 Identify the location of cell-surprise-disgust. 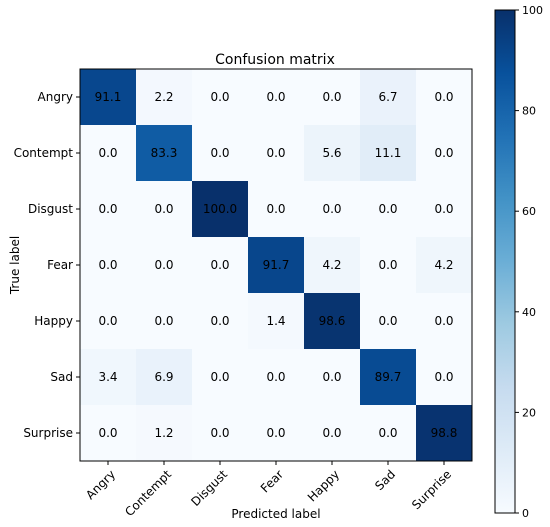
(220, 433).